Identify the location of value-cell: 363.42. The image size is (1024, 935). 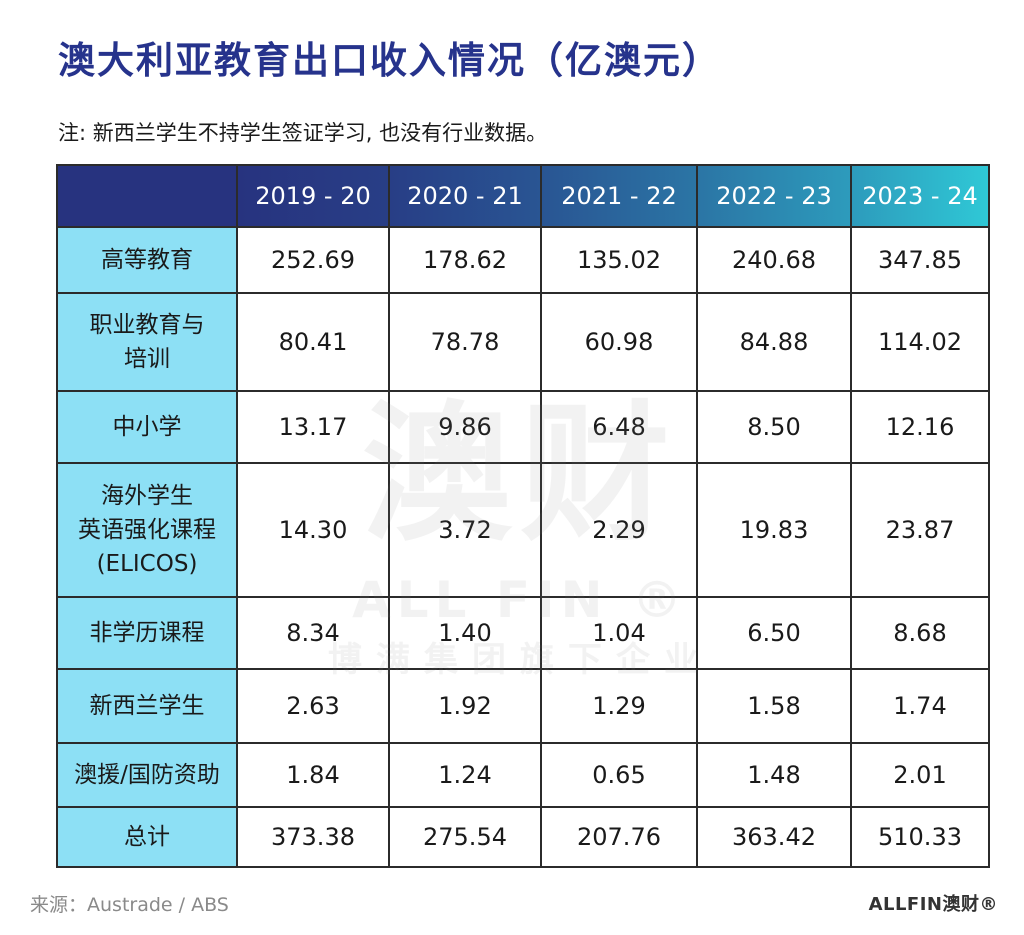
(774, 837).